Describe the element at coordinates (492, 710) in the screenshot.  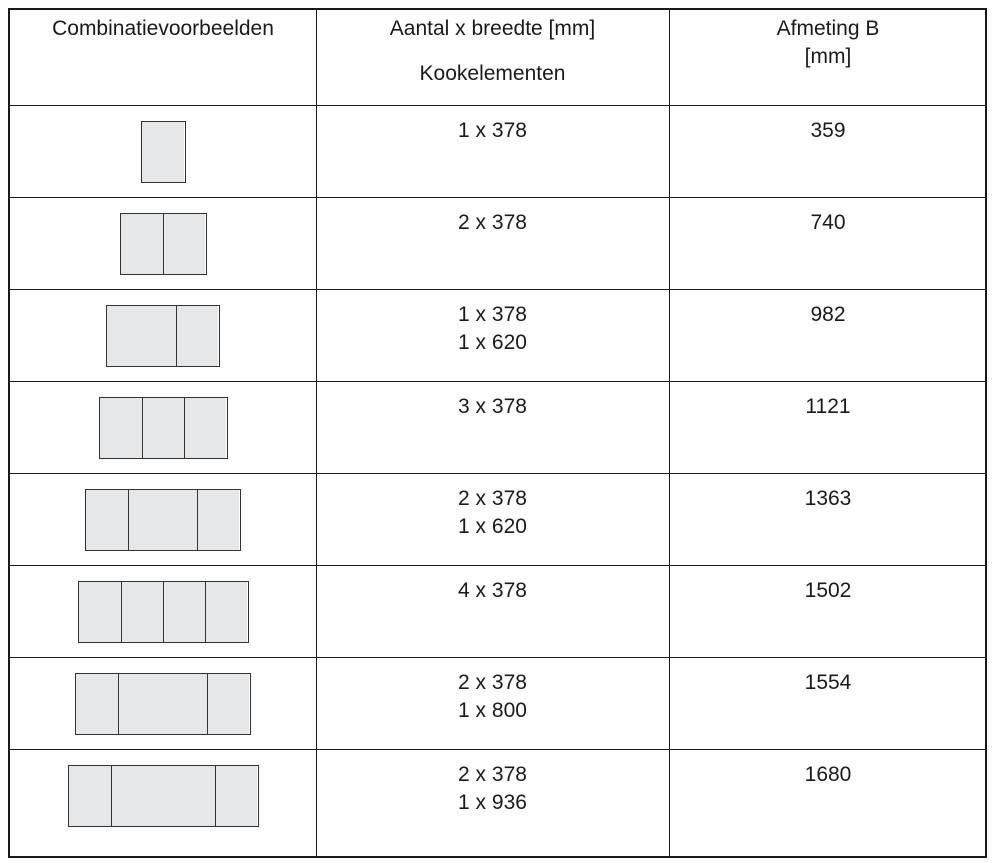
I see `count-width-line2: 1 x 800` at that location.